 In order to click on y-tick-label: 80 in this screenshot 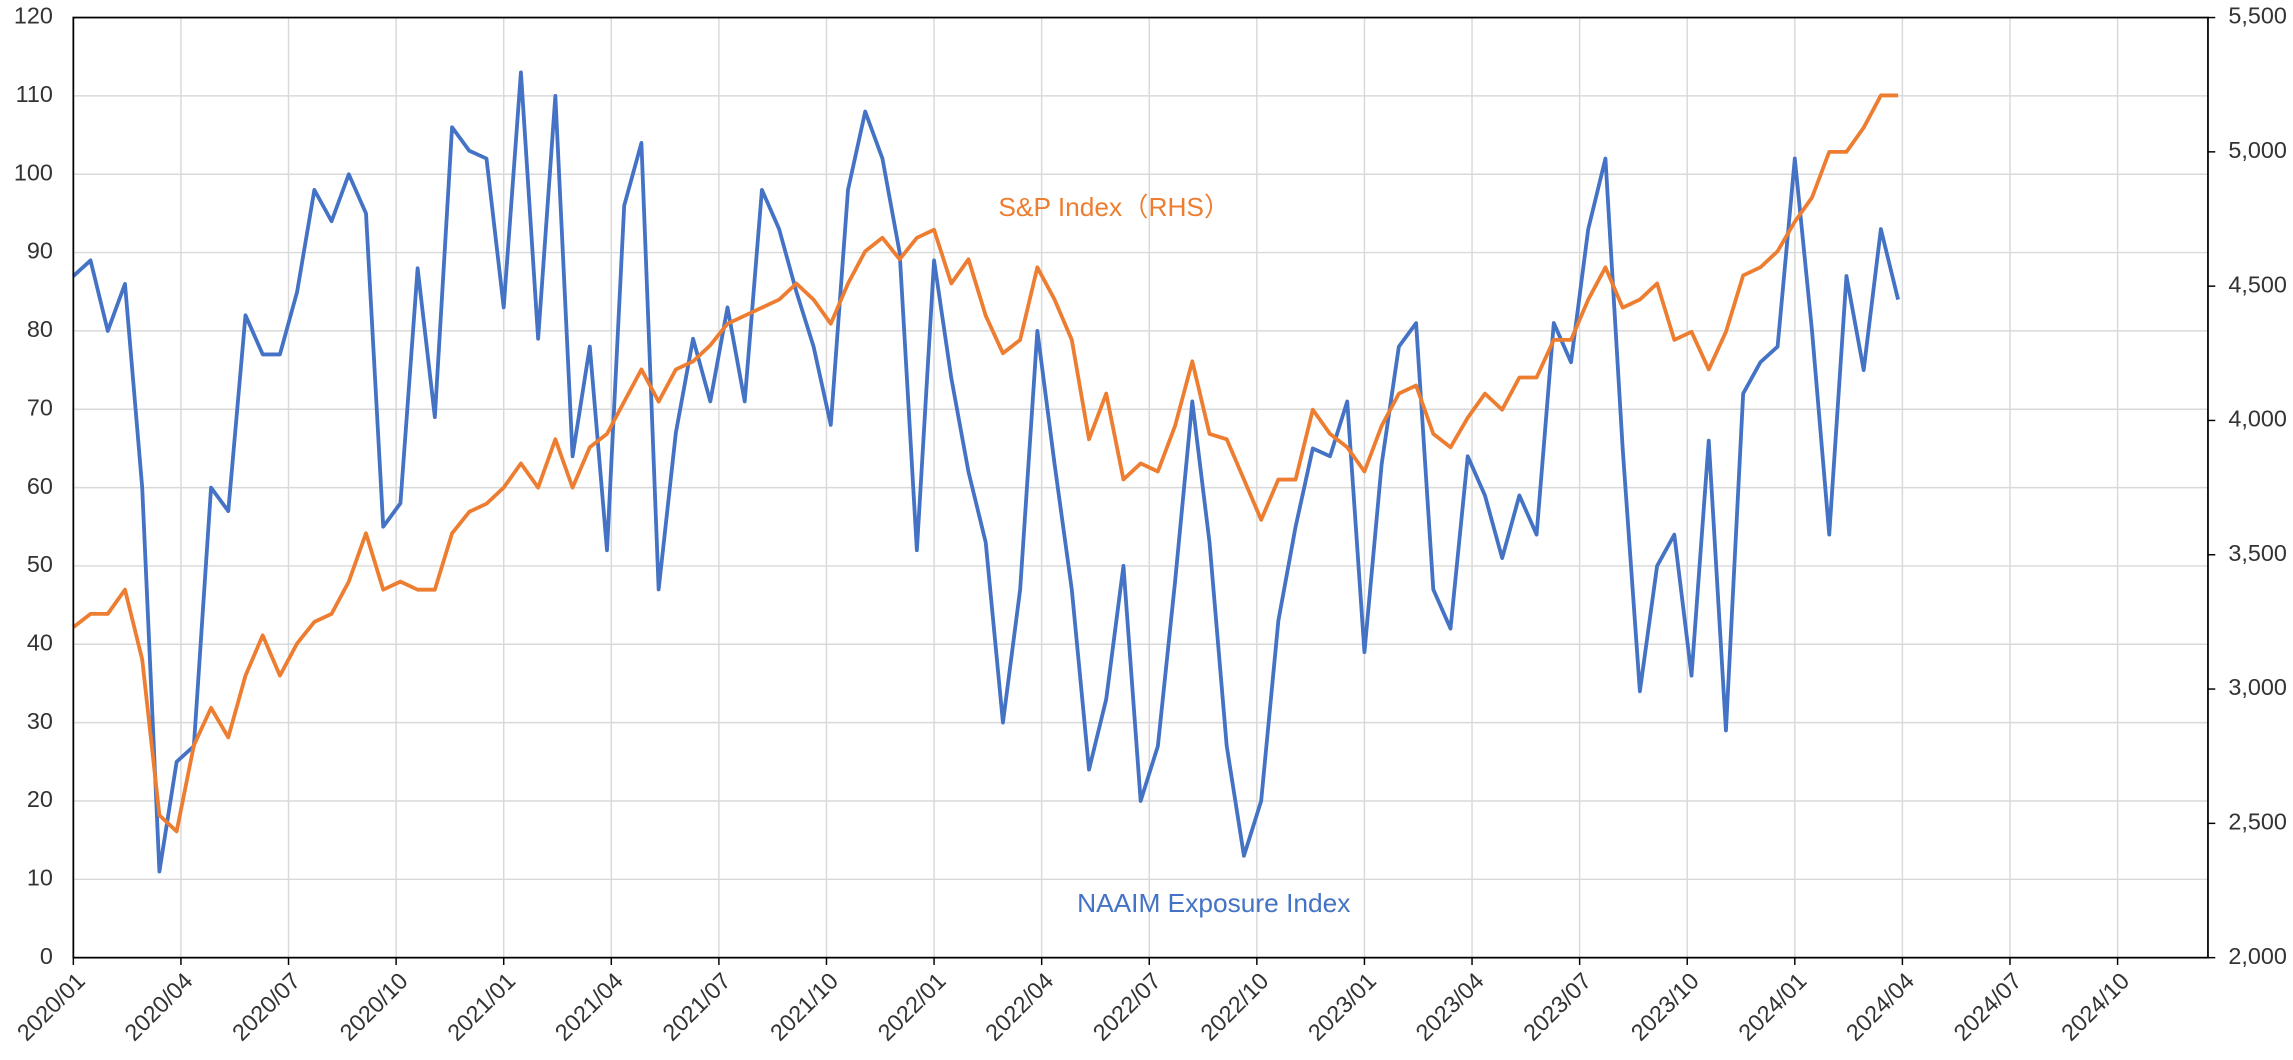, I will do `click(40, 329)`.